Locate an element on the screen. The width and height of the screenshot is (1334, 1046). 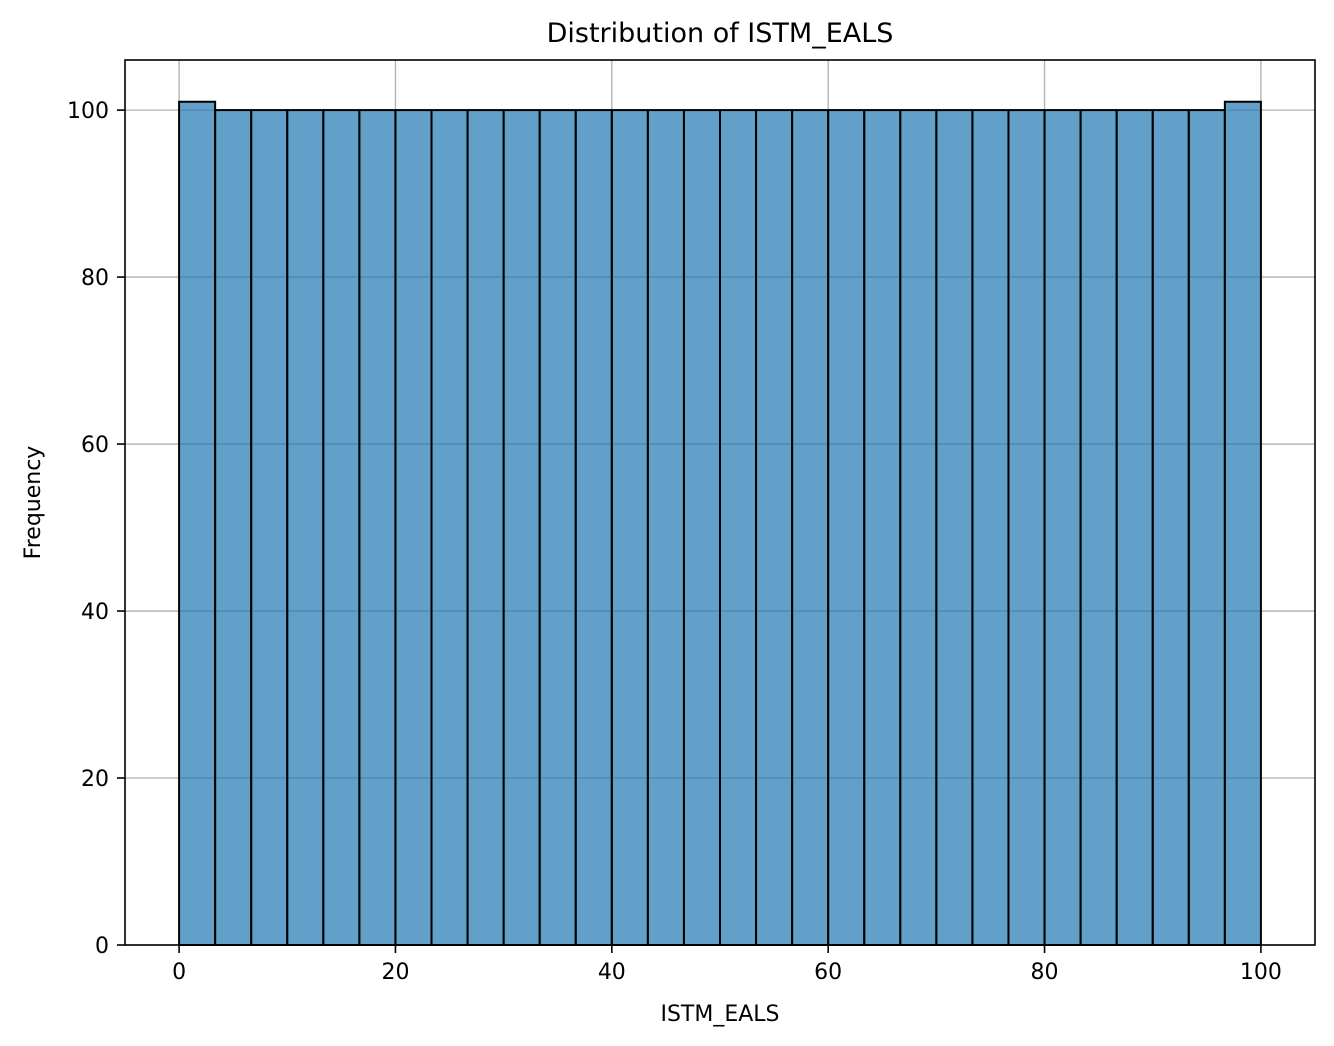
y-tick-label: 20 is located at coordinates (95, 779).